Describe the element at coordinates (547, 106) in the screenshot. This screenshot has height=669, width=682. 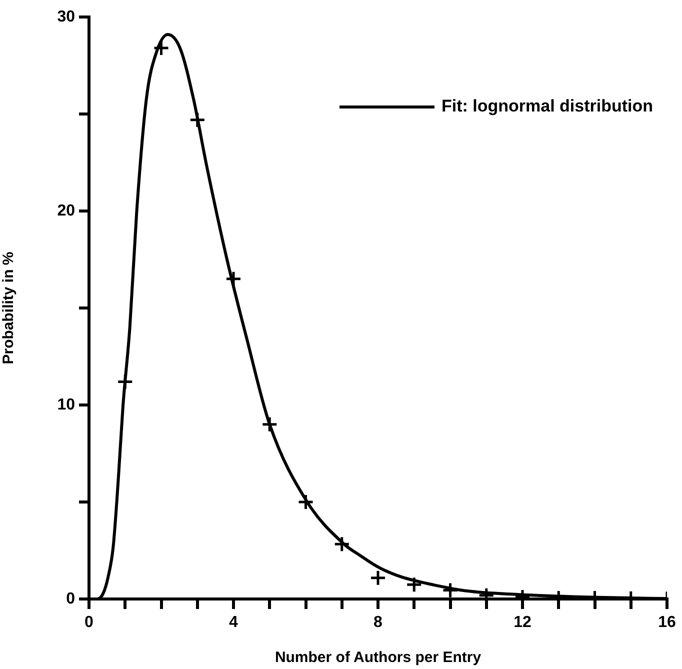
I see `text: Fit: lognormal distribution` at that location.